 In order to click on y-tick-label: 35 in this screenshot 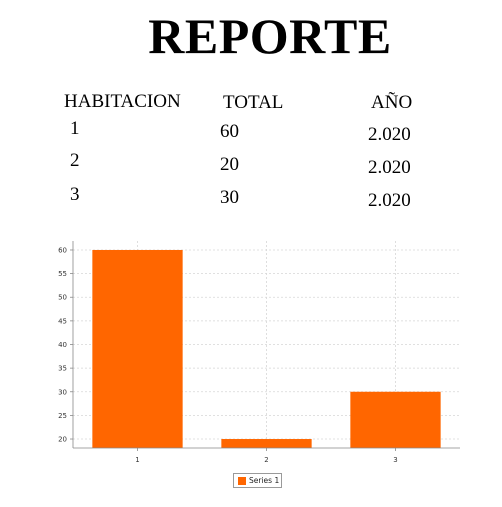, I will do `click(62, 369)`.